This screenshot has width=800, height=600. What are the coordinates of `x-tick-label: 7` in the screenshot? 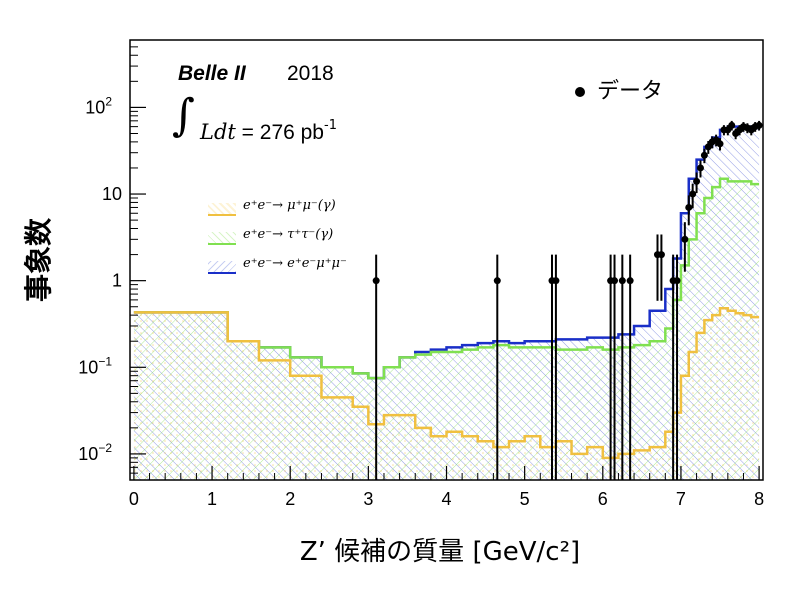 It's located at (681, 499).